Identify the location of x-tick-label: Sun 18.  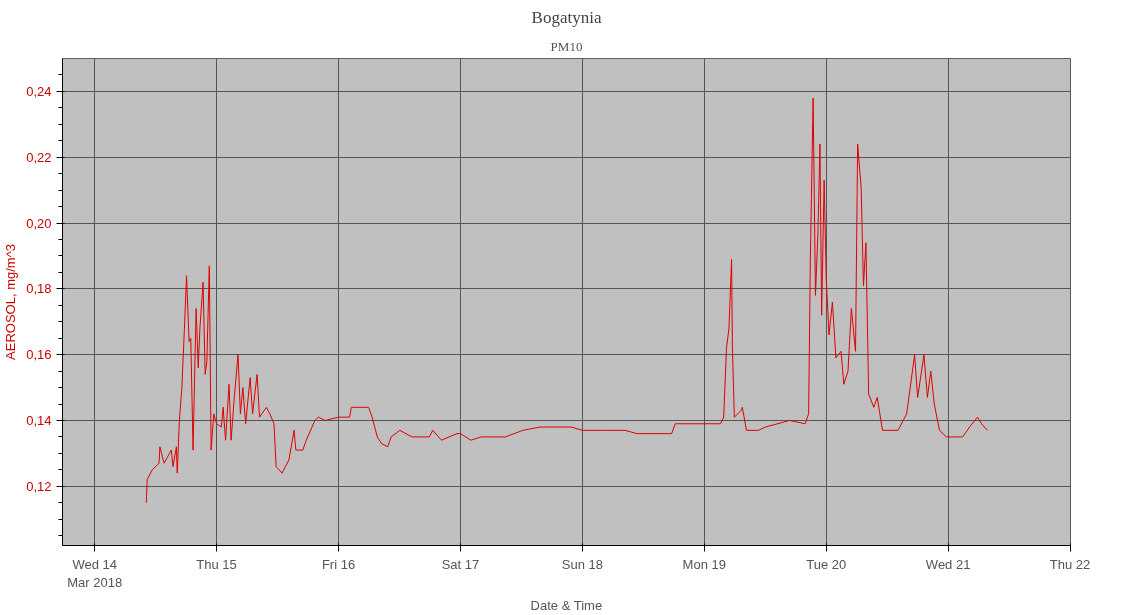
(582, 564).